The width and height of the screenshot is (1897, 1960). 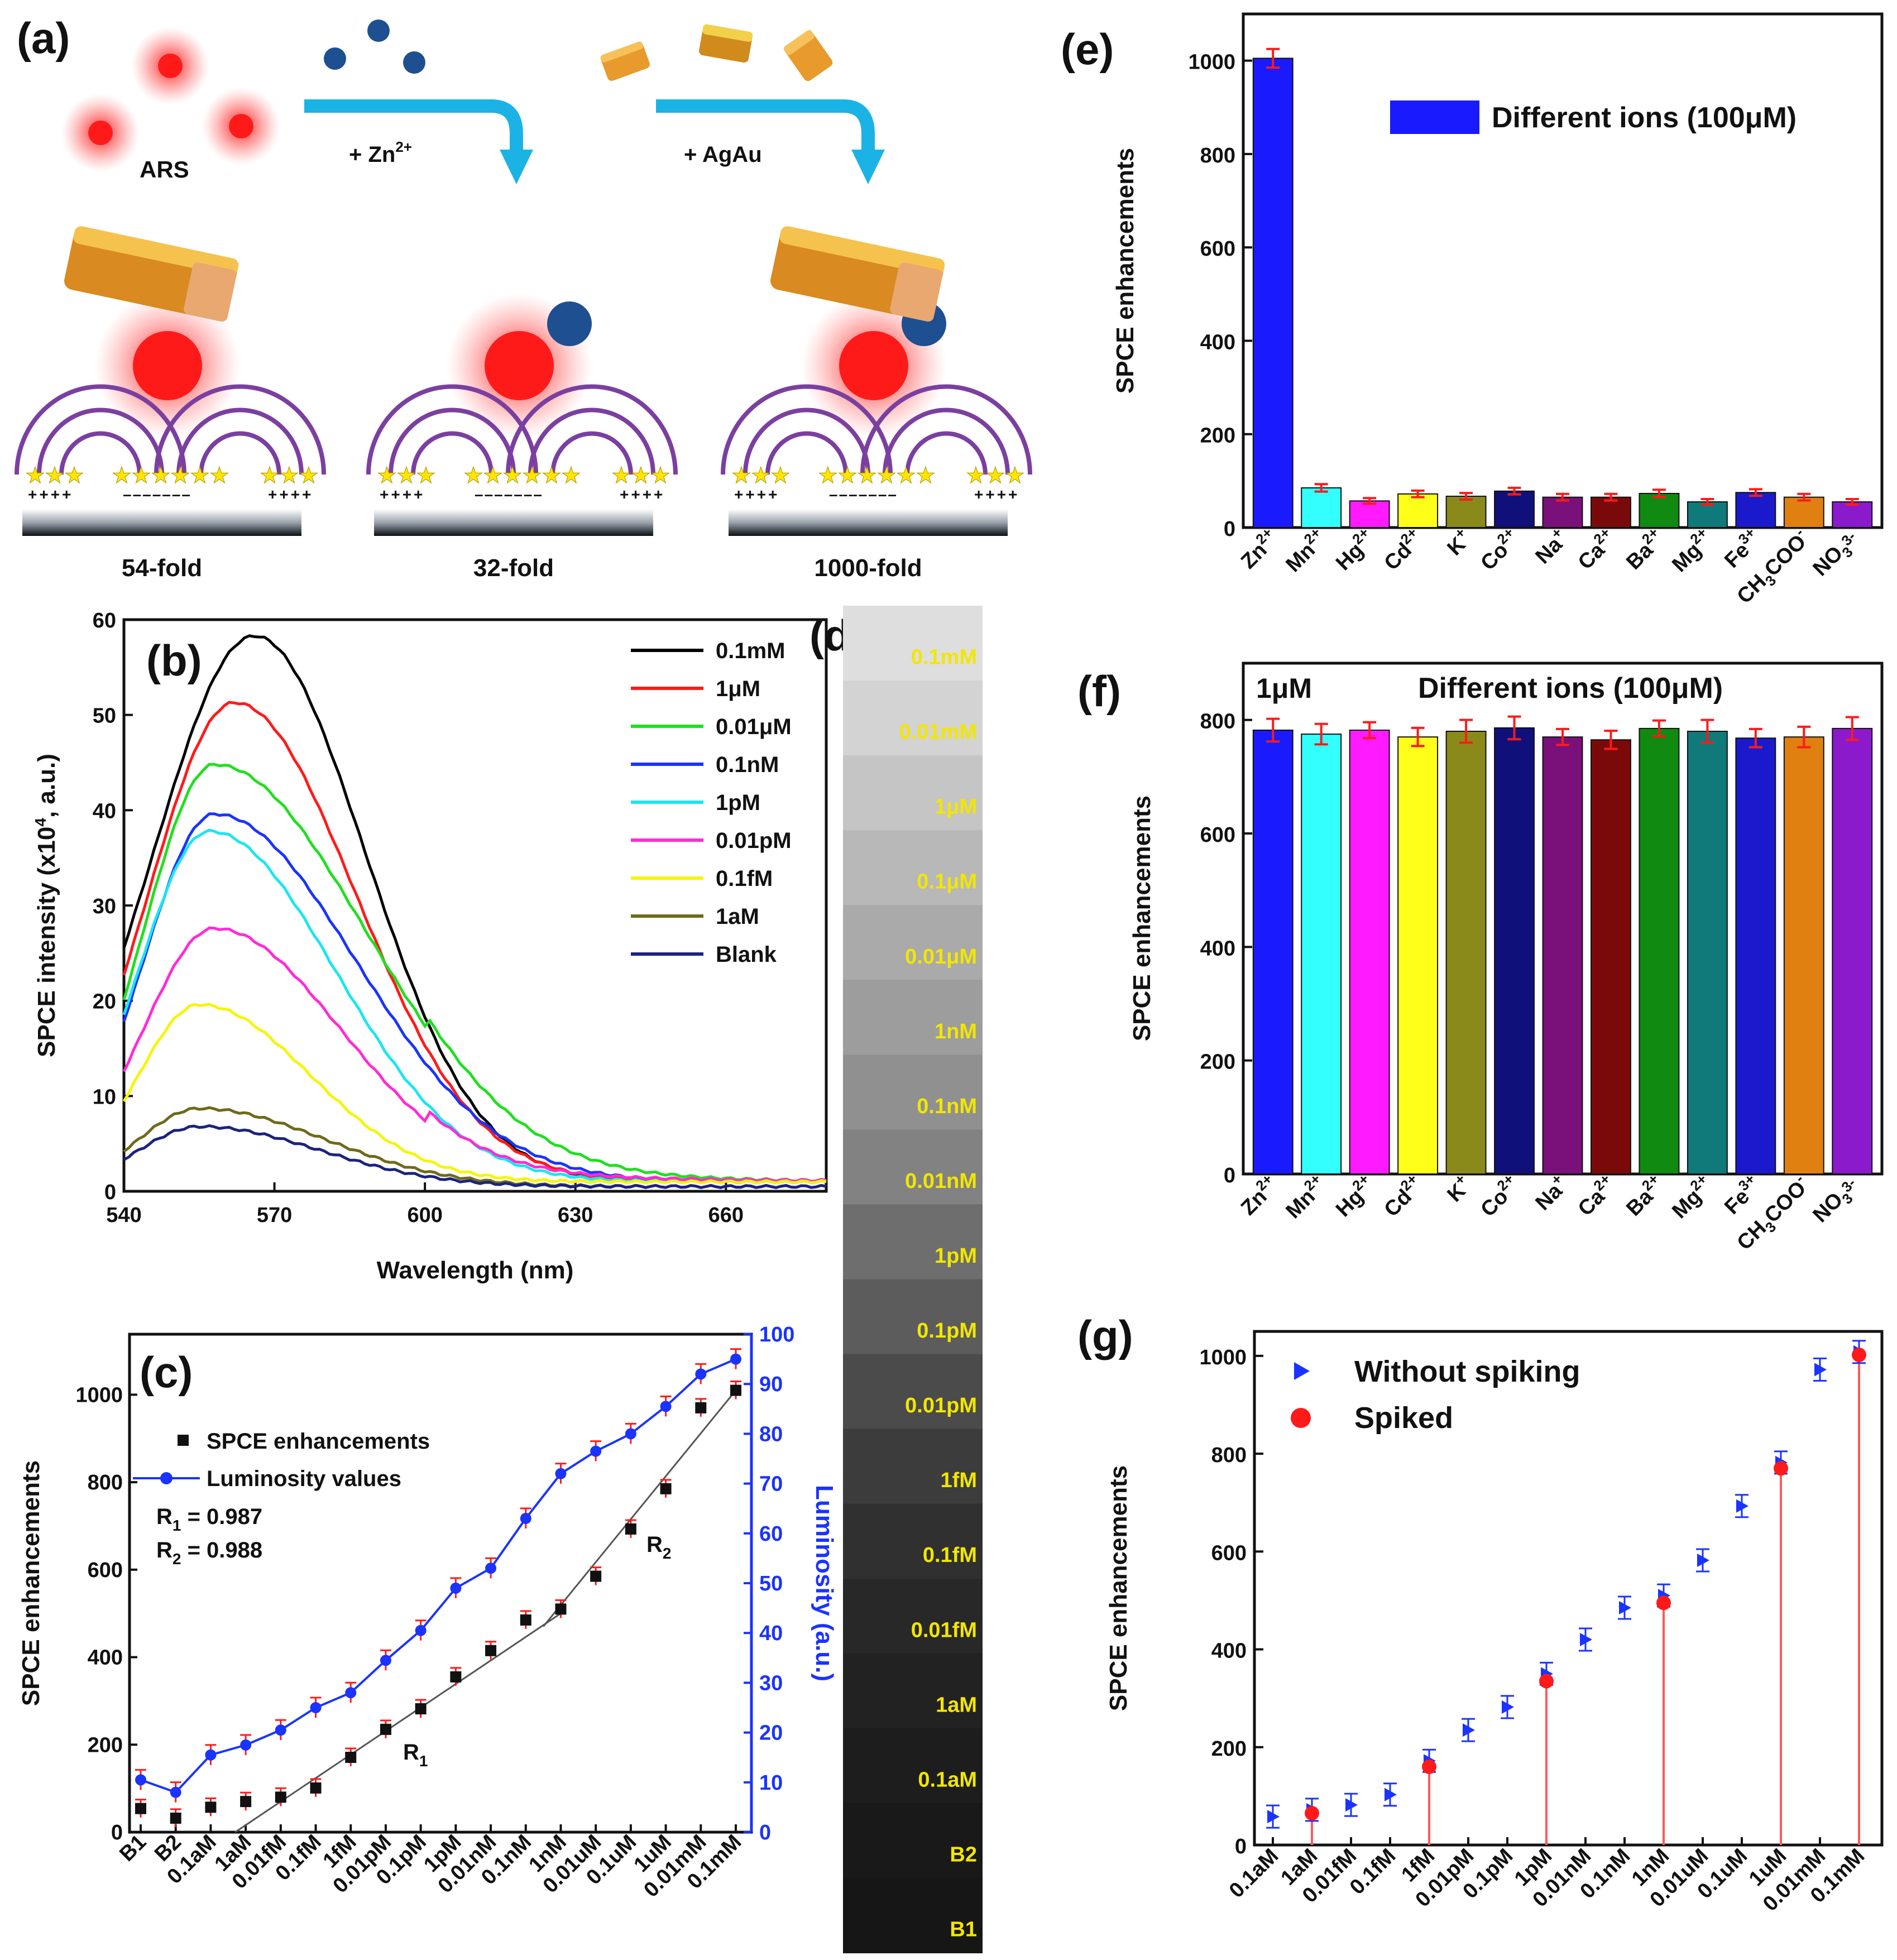 I want to click on y-label-b-sup: 4, so click(x=40, y=822).